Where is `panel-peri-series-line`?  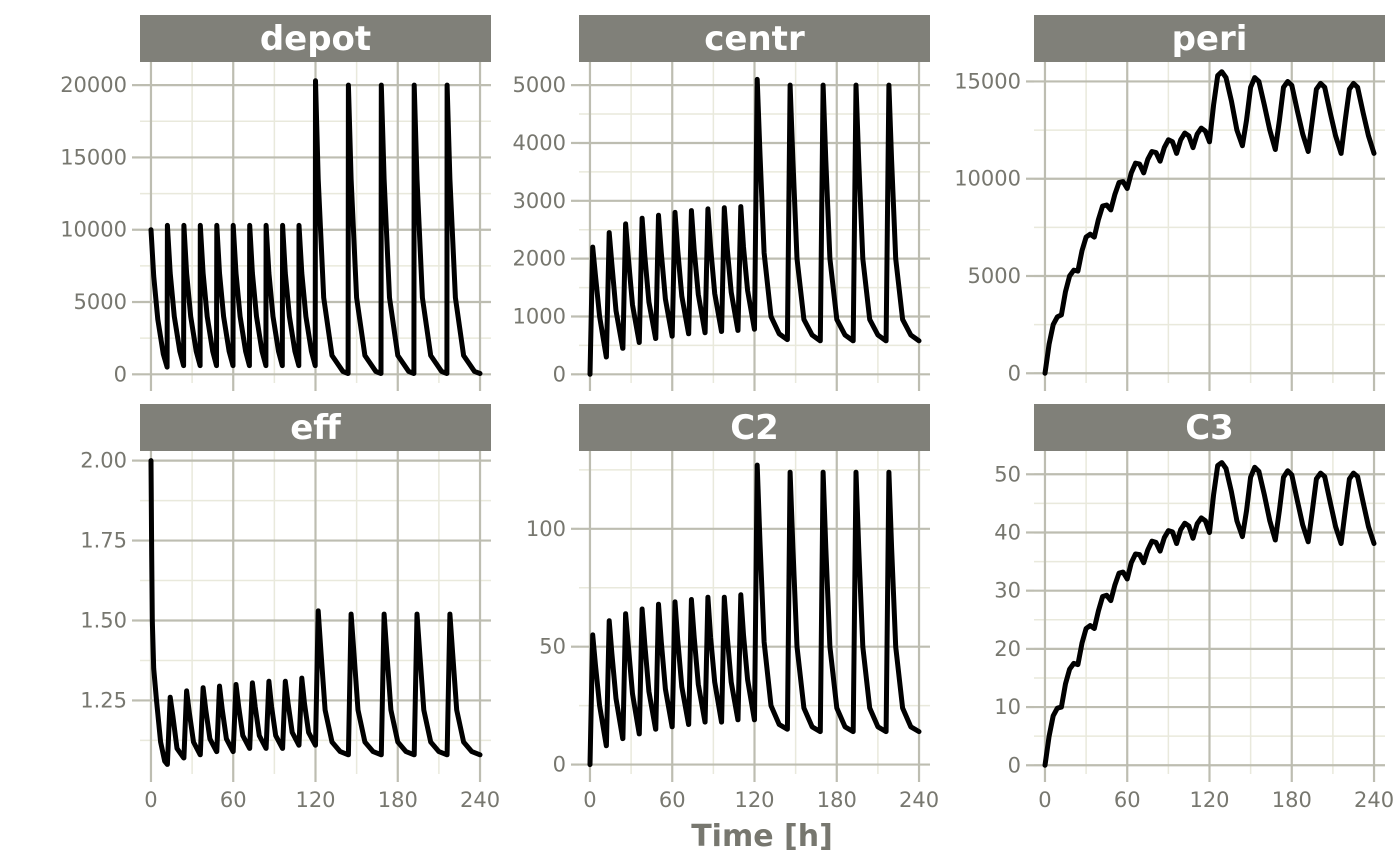 panel-peri-series-line is located at coordinates (1209, 222).